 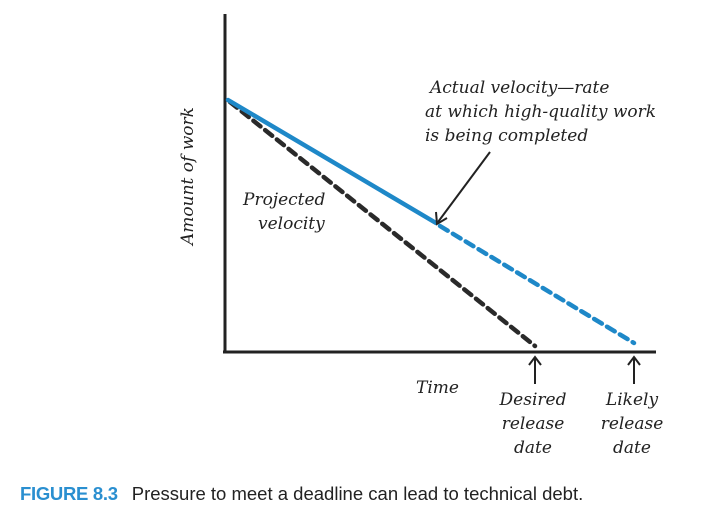 What do you see at coordinates (291, 224) in the screenshot?
I see `projected-velocity-label-line-2: velocity` at bounding box center [291, 224].